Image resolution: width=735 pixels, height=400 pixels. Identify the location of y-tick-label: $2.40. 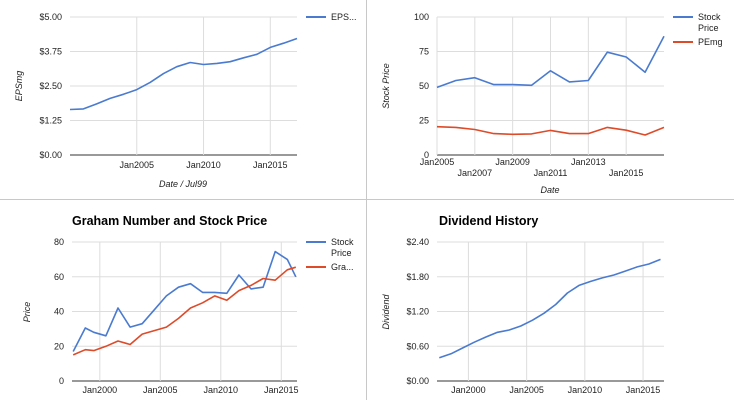
(417, 242).